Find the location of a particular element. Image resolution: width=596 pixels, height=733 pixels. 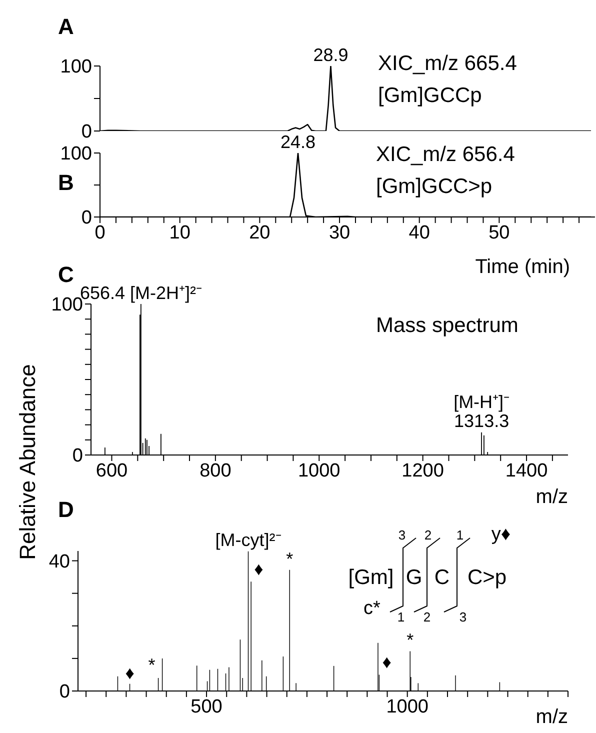

annotation: [M-H⁺]⁻ is located at coordinates (482, 402).